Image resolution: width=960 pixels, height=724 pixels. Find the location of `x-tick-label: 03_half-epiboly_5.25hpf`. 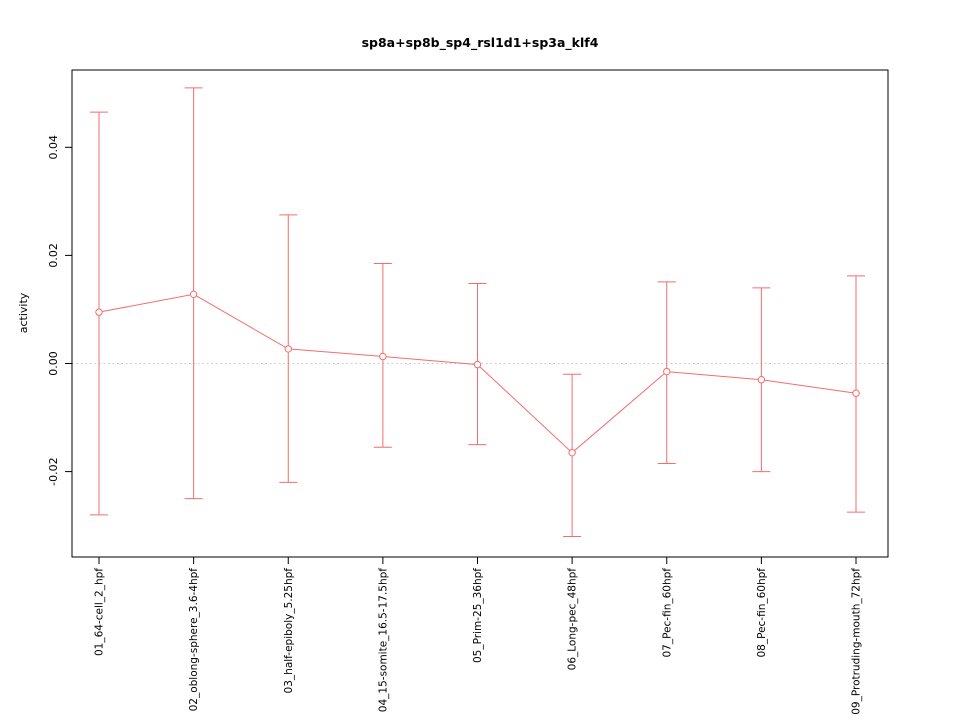

x-tick-label: 03_half-epiboly_5.25hpf is located at coordinates (289, 631).